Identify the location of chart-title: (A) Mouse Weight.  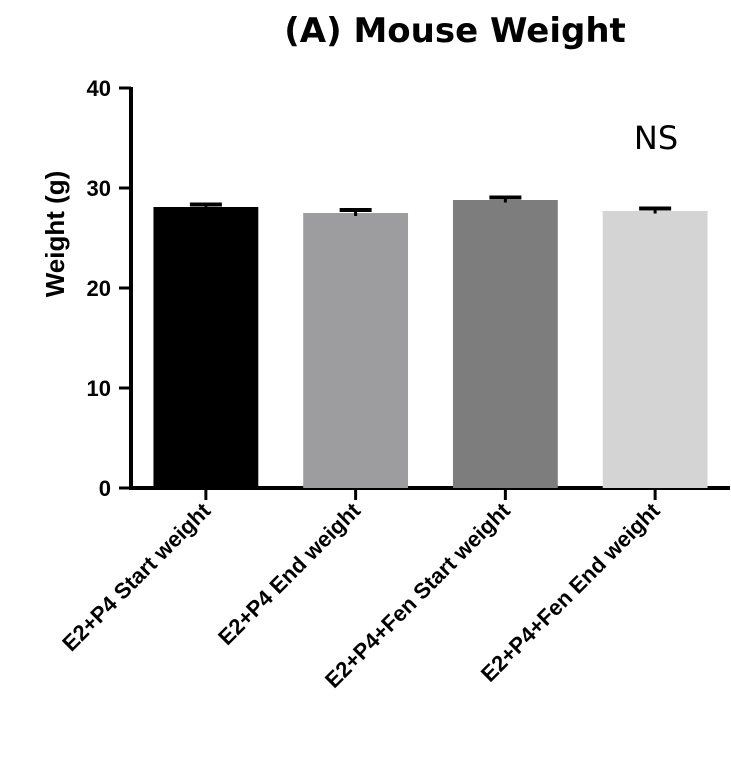
(455, 31).